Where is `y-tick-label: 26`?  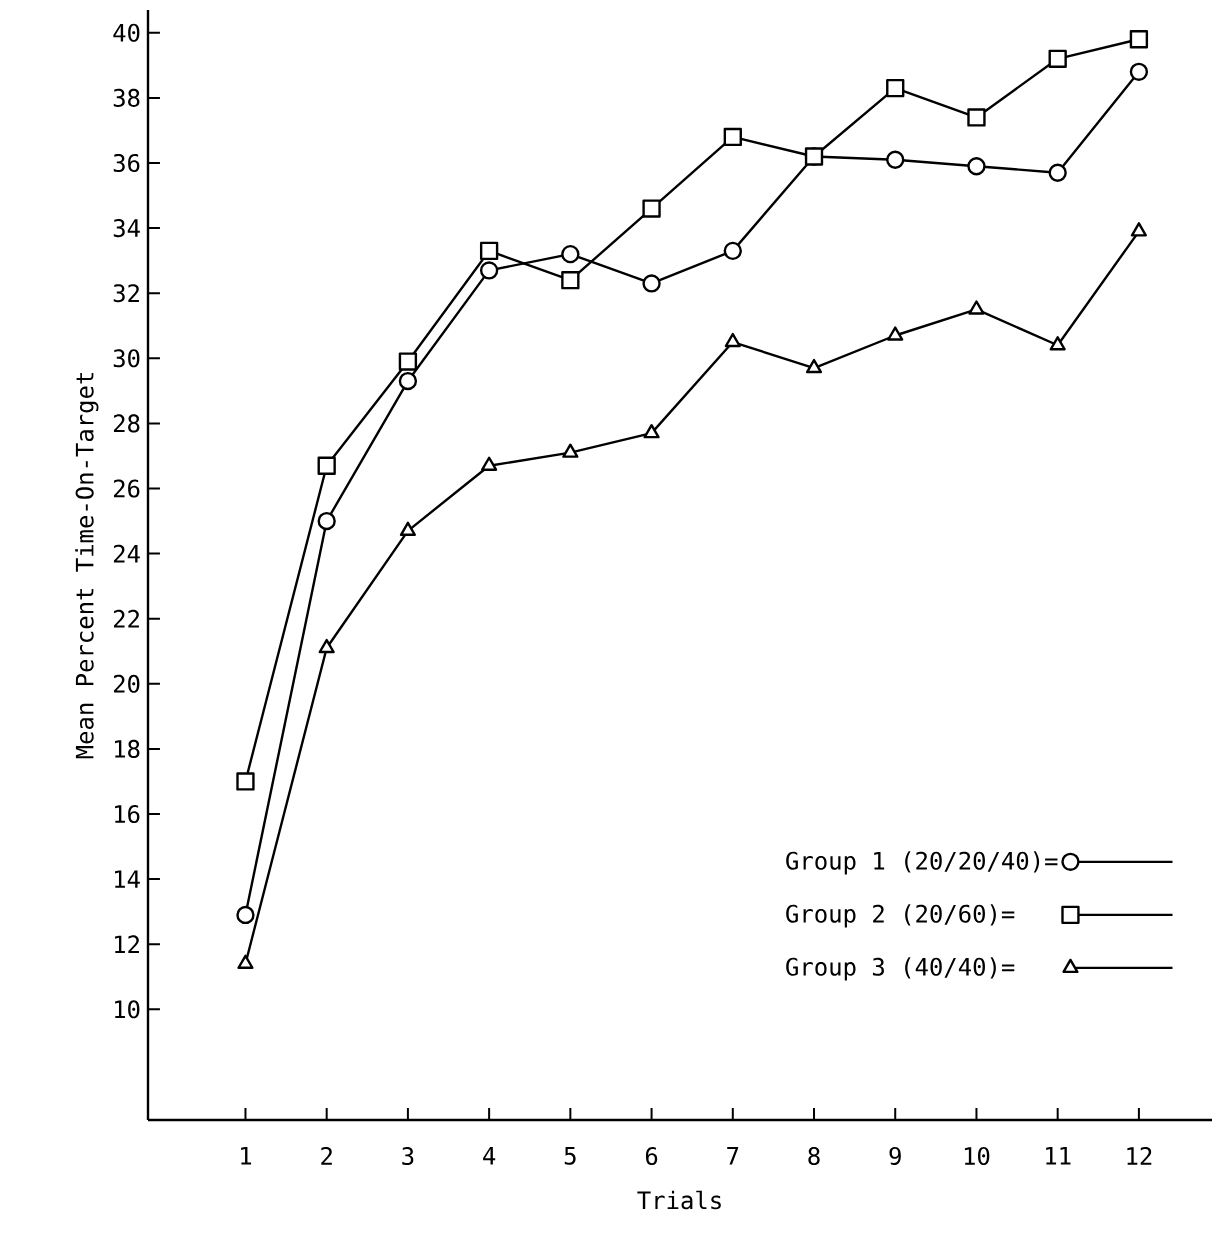
y-tick-label: 26 is located at coordinates (126, 488).